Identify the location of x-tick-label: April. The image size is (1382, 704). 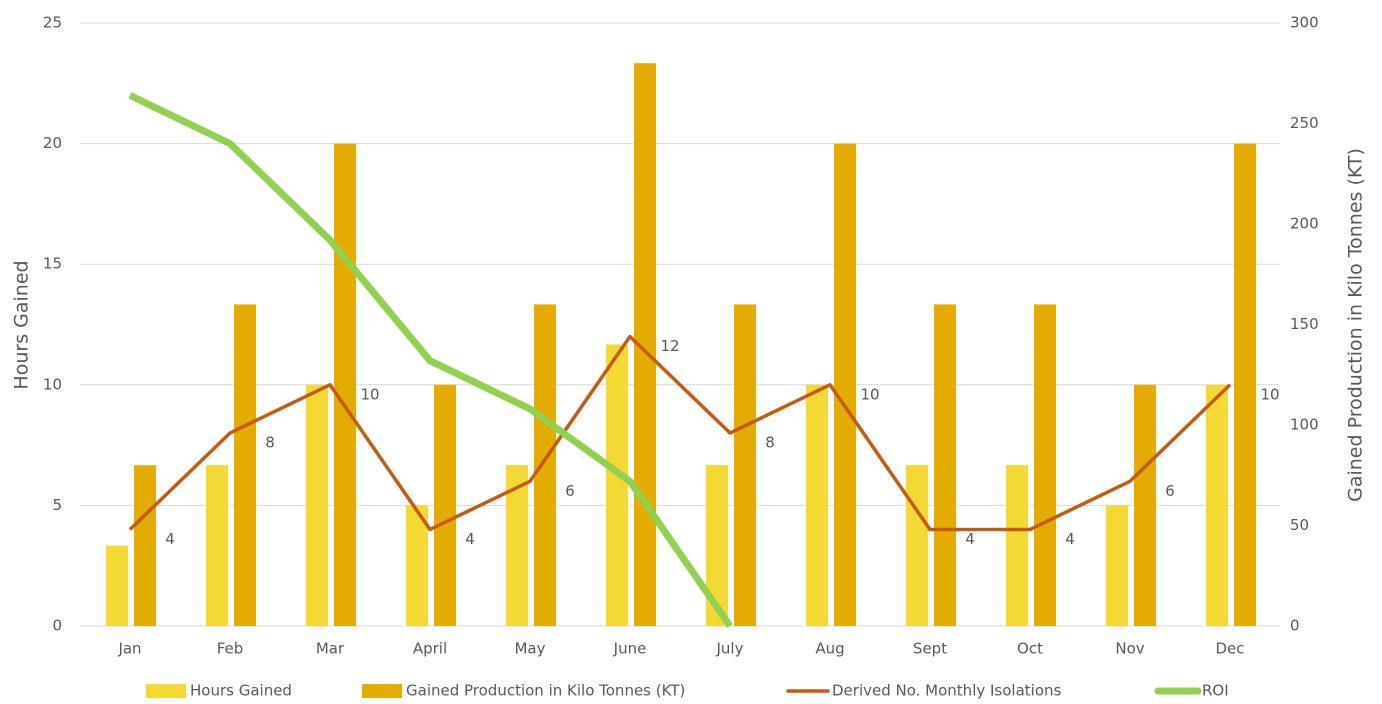
(430, 649).